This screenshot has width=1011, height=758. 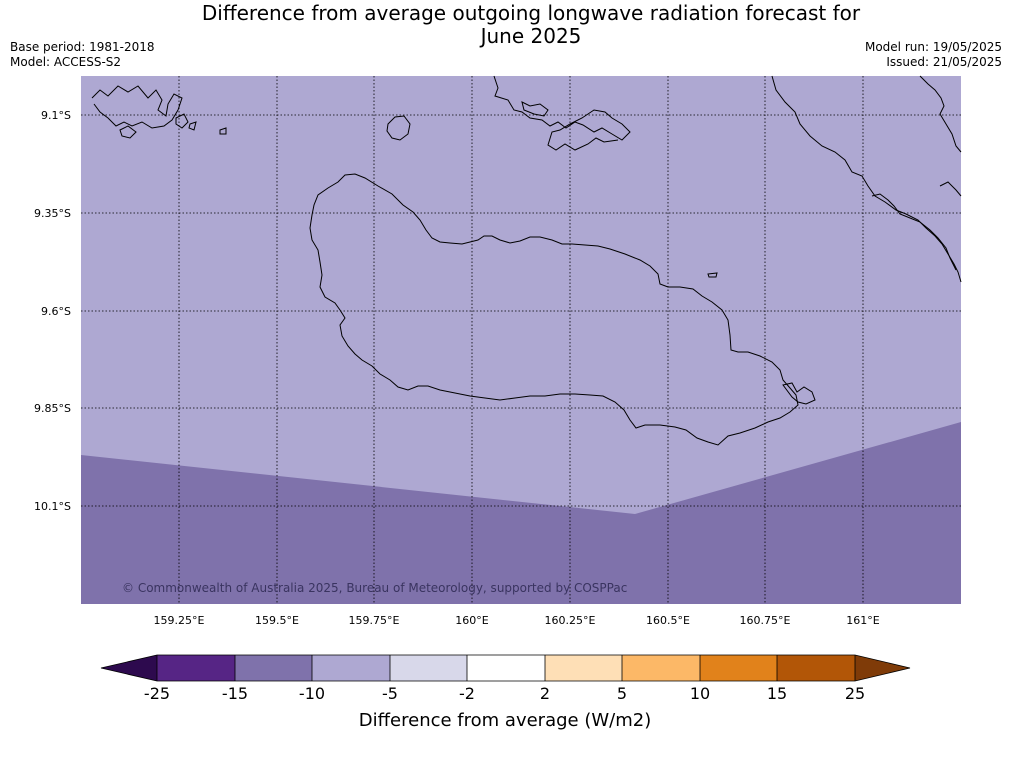 What do you see at coordinates (765, 620) in the screenshot?
I see `lon-label: 160.75°E` at bounding box center [765, 620].